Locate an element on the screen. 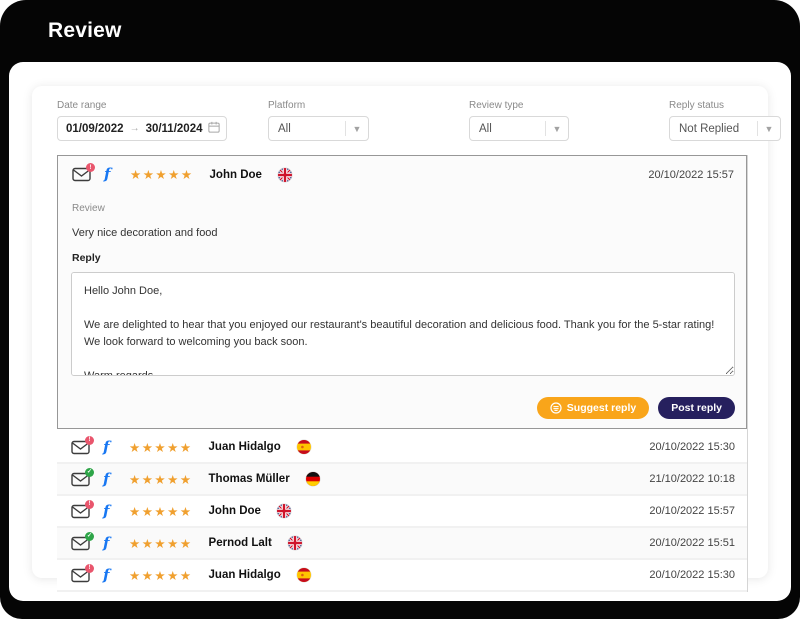 This screenshot has height=619, width=800. review-type-select: All ▼ is located at coordinates (519, 128).